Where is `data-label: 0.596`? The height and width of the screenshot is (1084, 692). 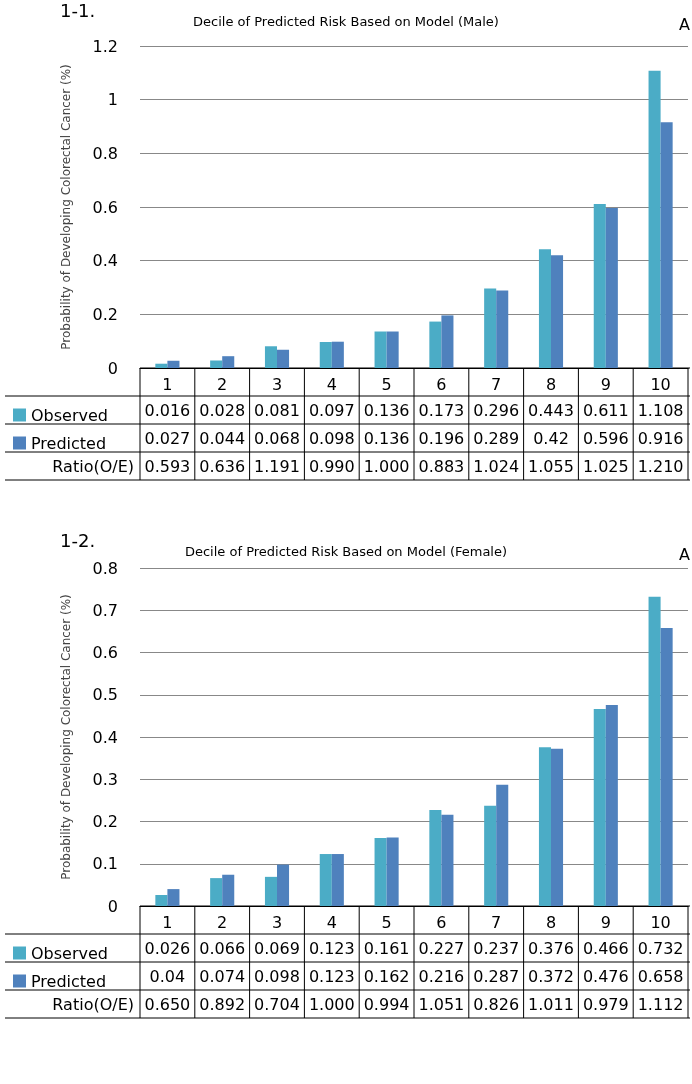
data-label: 0.596 is located at coordinates (605, 438).